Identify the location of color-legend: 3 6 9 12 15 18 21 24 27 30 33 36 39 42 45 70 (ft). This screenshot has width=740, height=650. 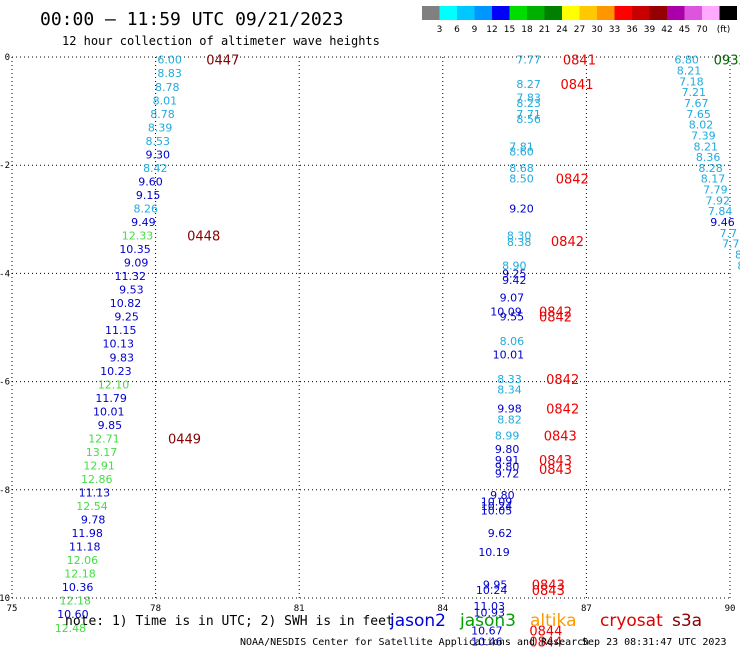
(579, 20).